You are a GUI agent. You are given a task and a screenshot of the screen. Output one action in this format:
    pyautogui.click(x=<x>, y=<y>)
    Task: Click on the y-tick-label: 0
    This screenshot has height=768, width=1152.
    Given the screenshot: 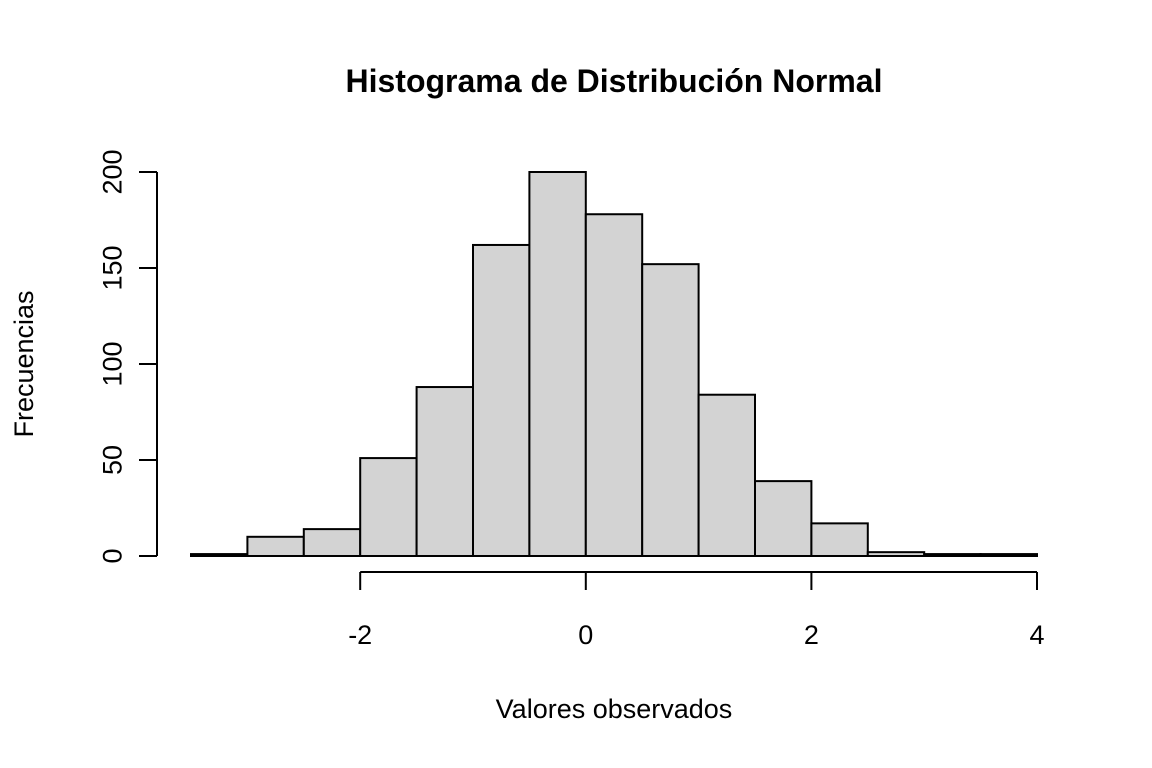 What is the action you would take?
    pyautogui.click(x=112, y=555)
    